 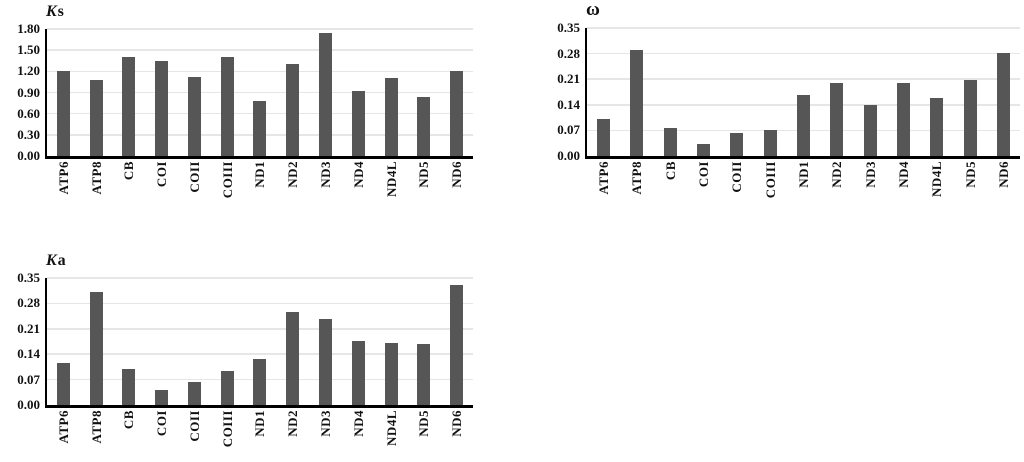 What do you see at coordinates (636, 92) in the screenshot?
I see `omega-bar-slot-ATP8` at bounding box center [636, 92].